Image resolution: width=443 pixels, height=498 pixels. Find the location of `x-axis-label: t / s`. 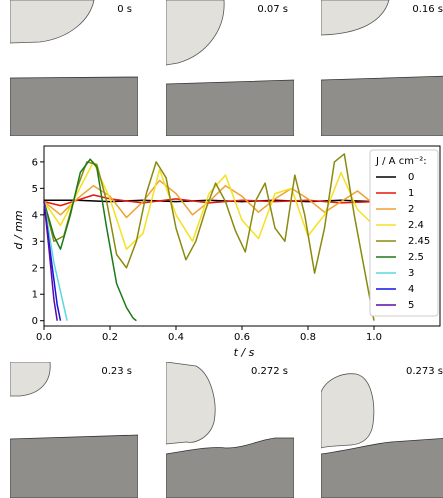

x-axis-label: t / s is located at coordinates (244, 352).